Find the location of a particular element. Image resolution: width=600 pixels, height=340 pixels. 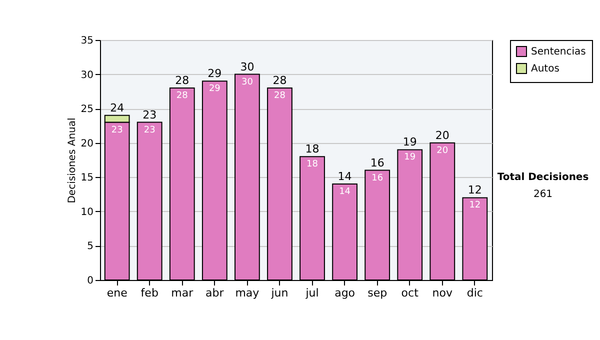

data-label: 29 is located at coordinates (214, 89).